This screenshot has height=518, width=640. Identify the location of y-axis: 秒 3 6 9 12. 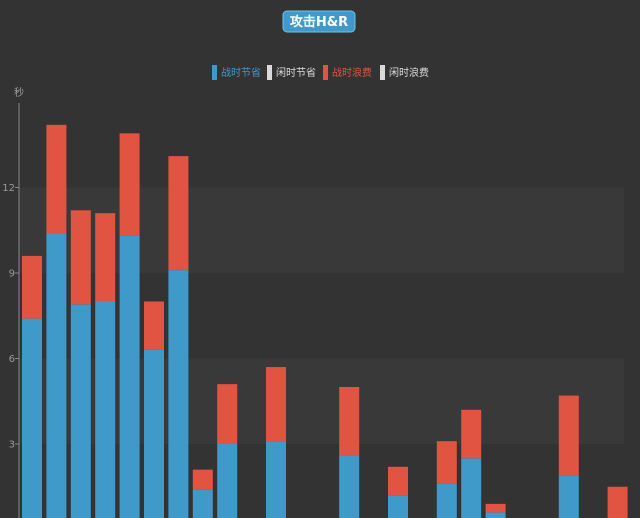
(13, 302).